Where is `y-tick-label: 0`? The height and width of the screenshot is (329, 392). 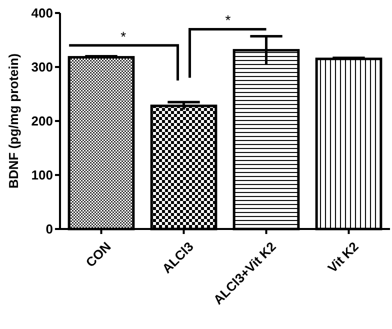 y-tick-label: 0 is located at coordinates (49, 229).